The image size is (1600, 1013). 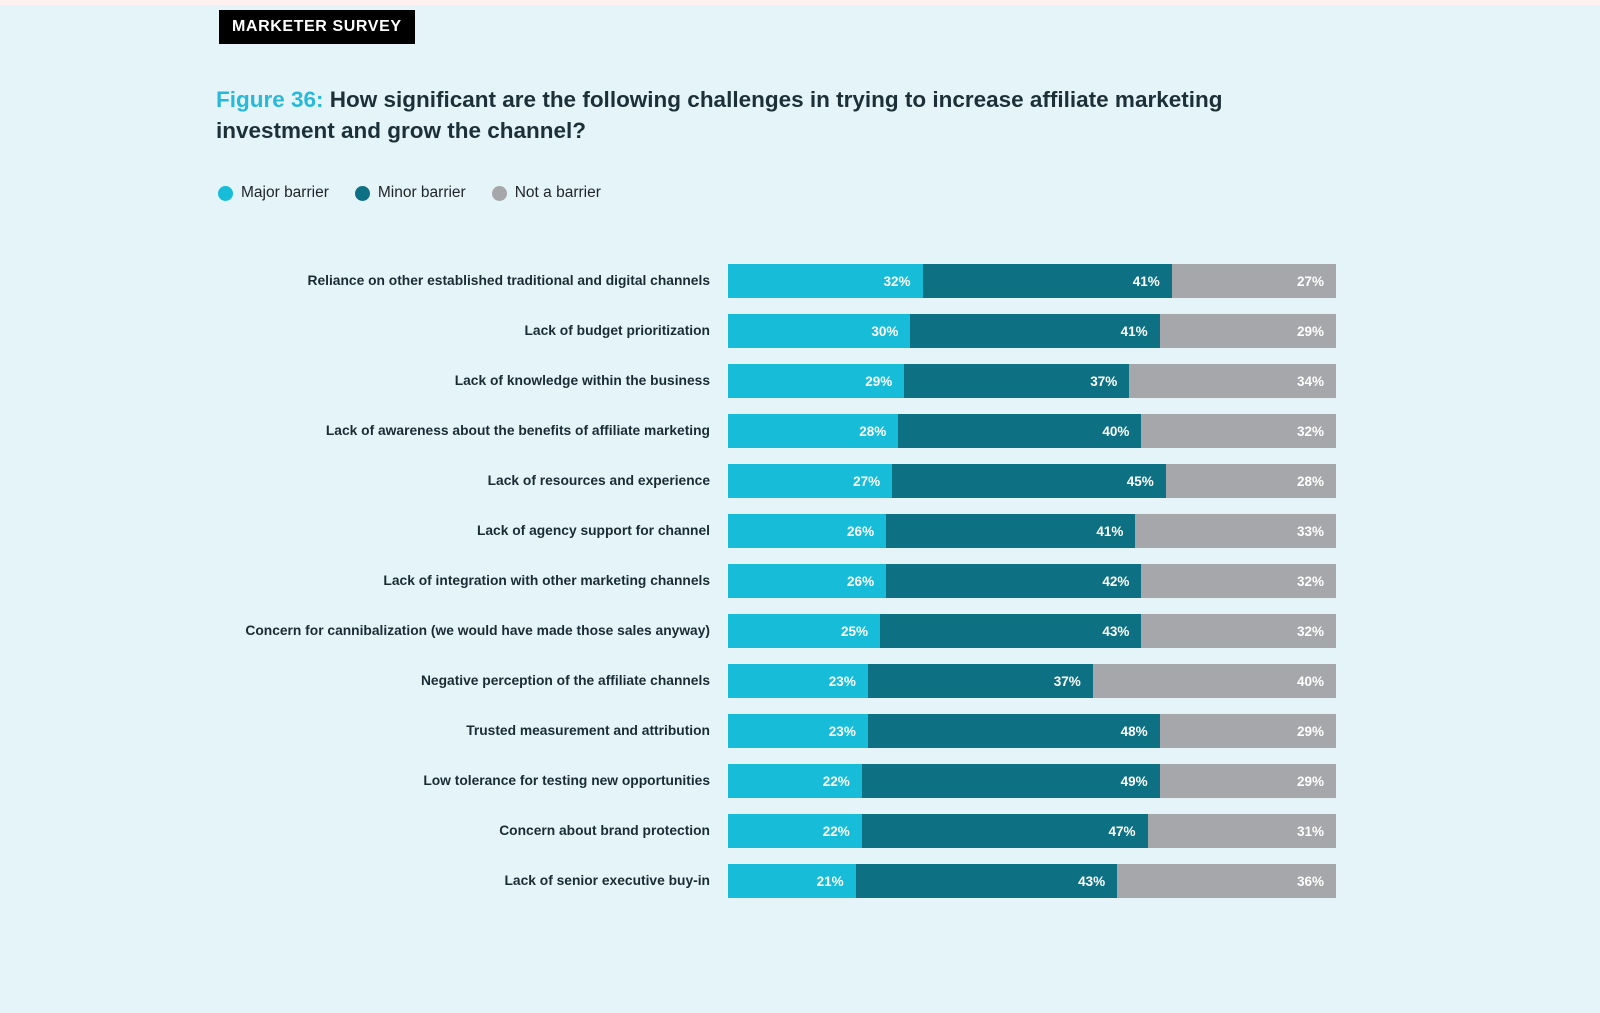 I want to click on stacked-bar: 22% 47% 31%, so click(x=1032, y=831).